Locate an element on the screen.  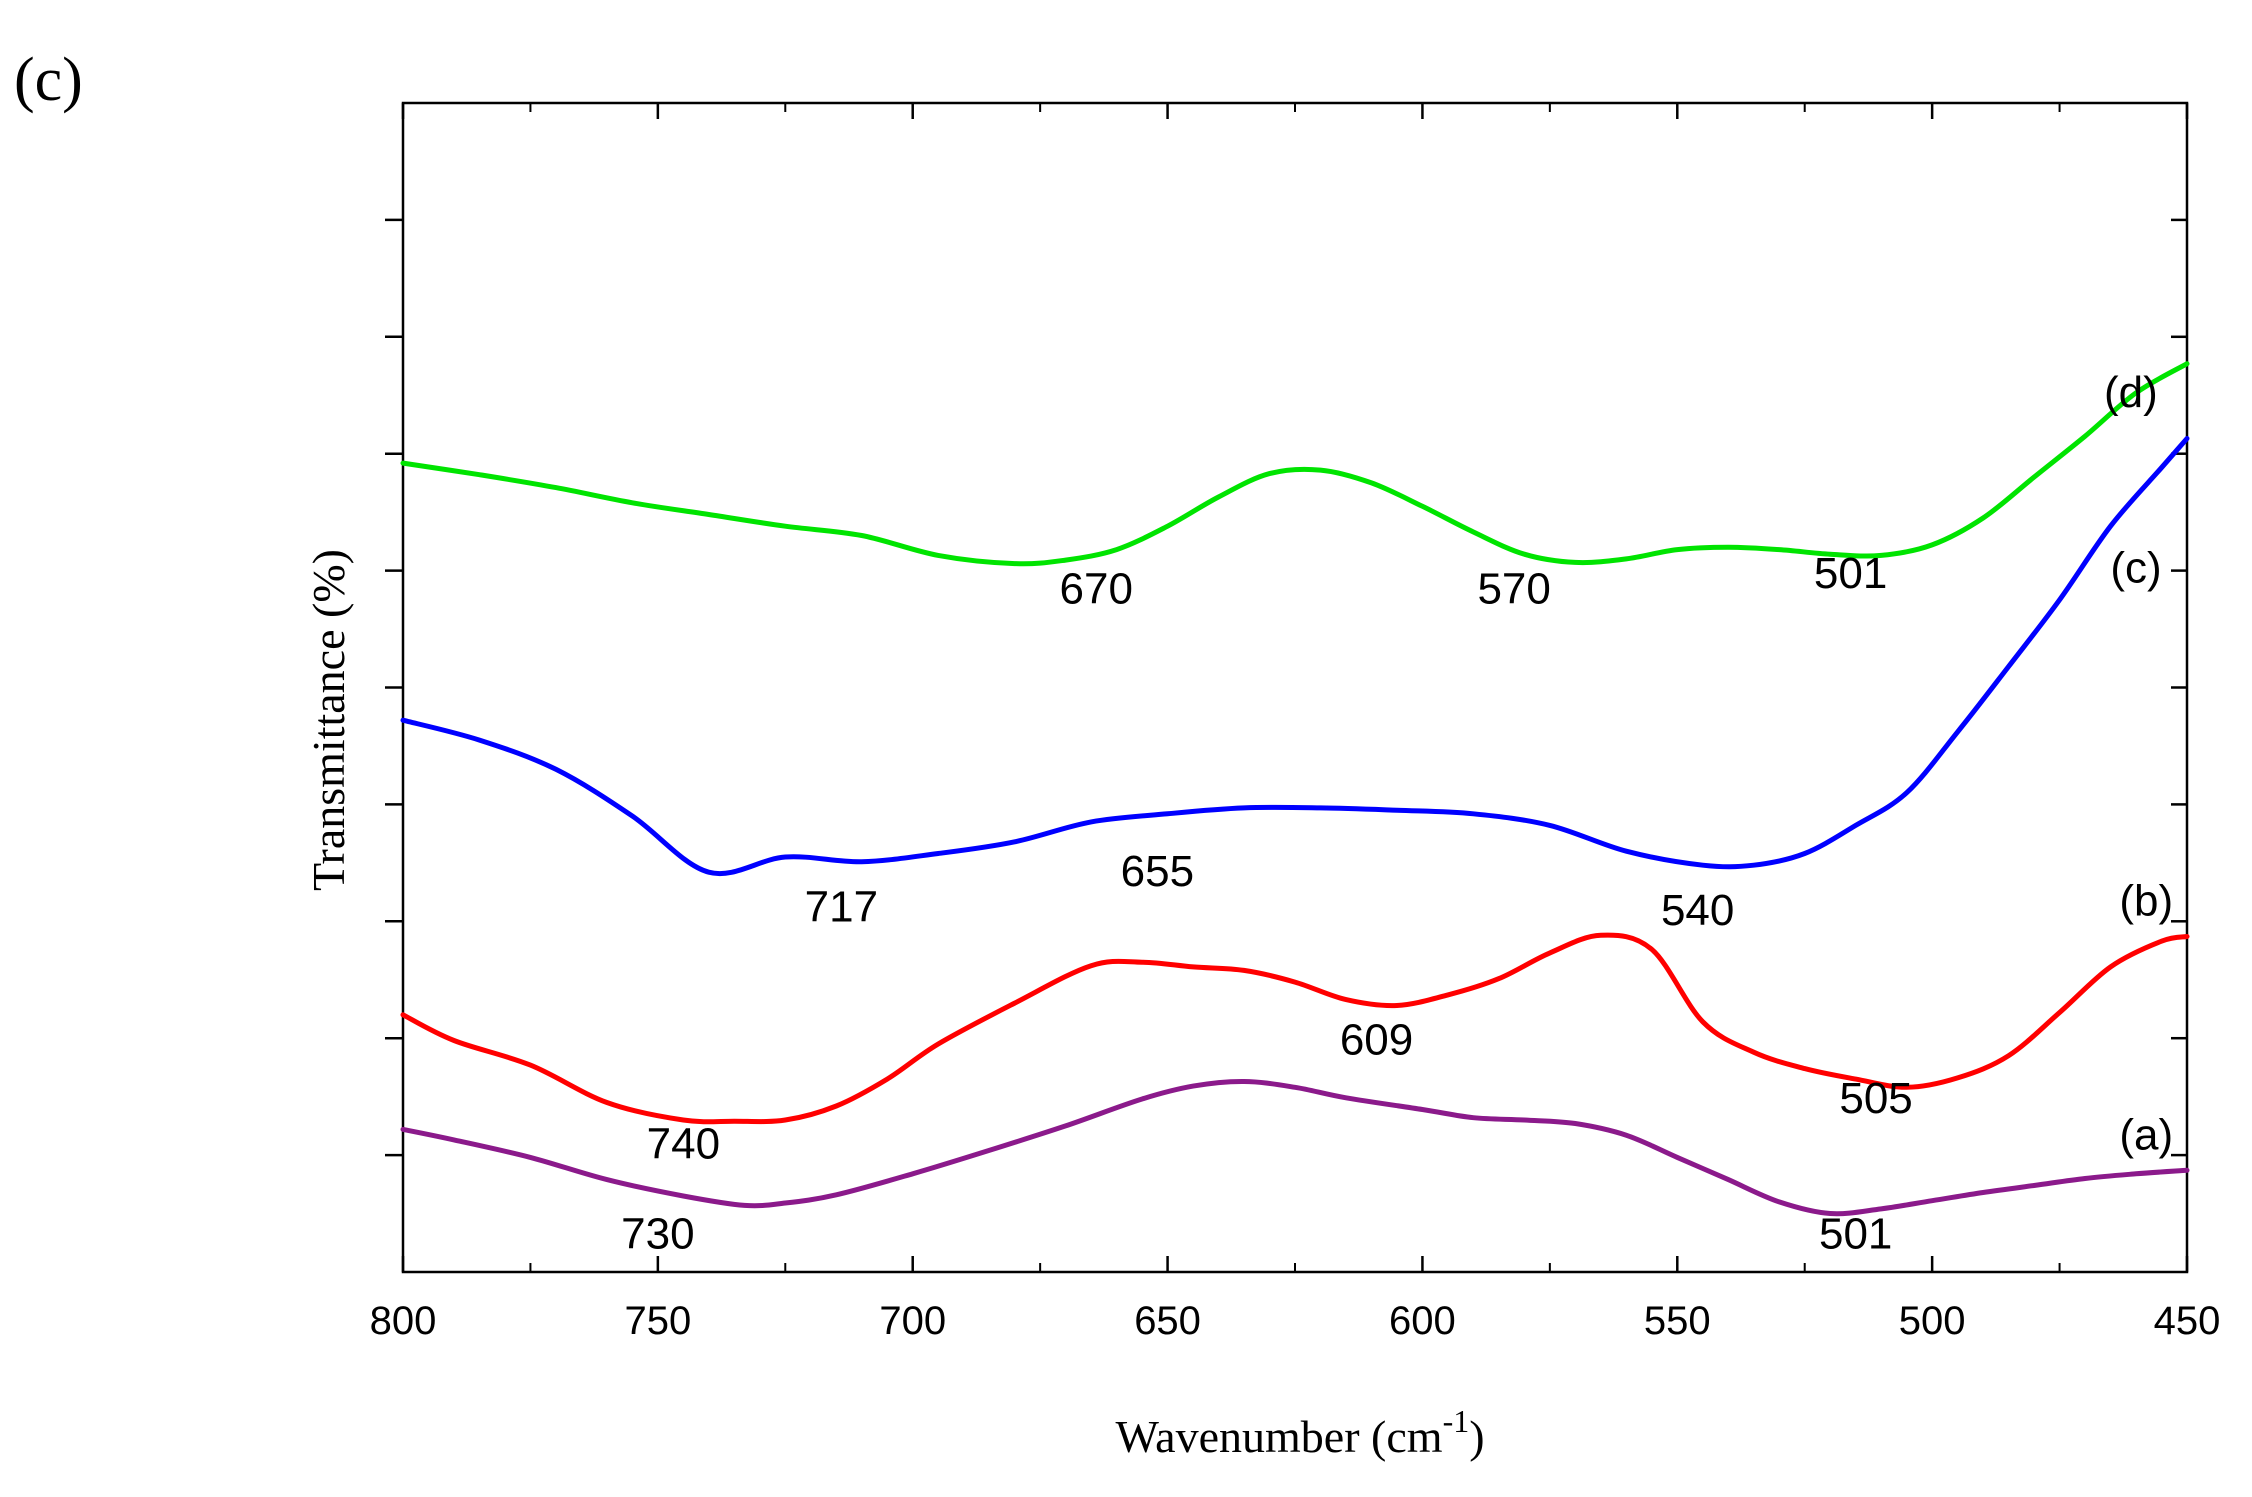
x-tick-label: 500 is located at coordinates (1932, 1321).